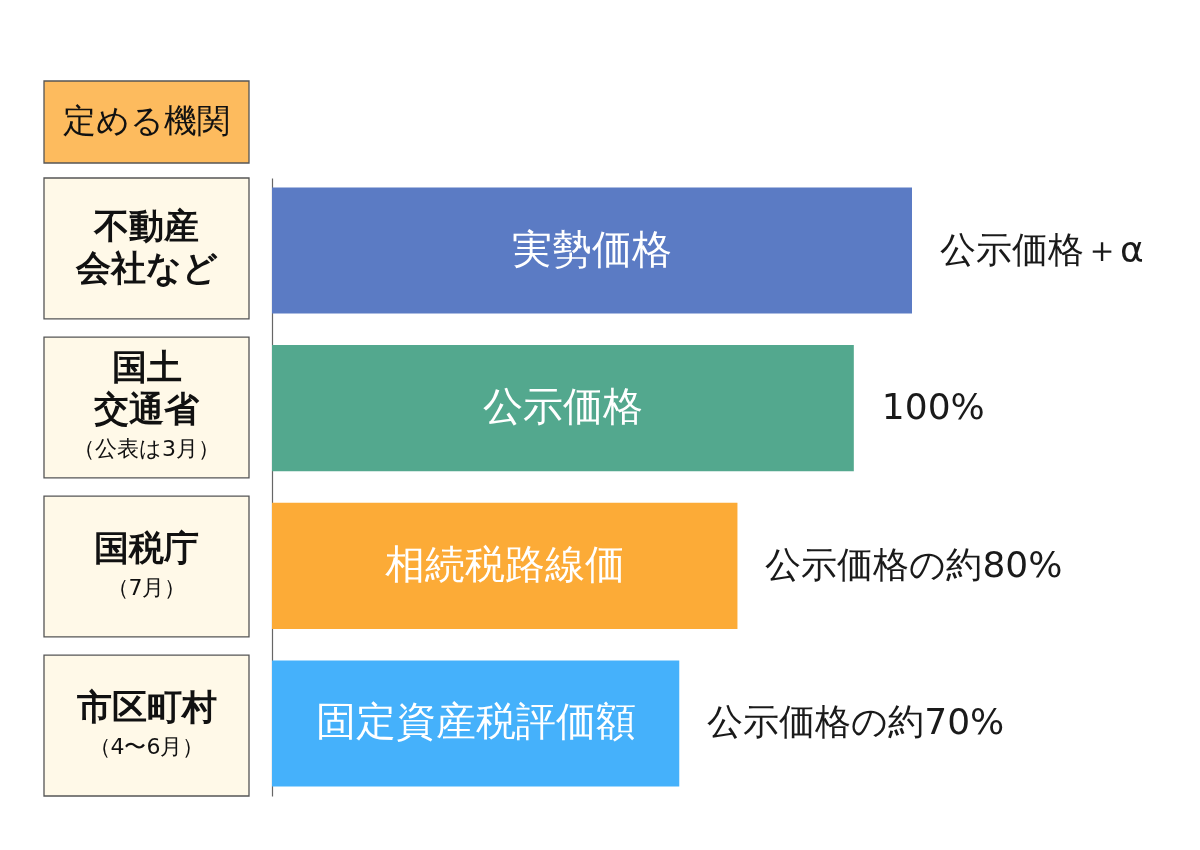 This screenshot has width=1200, height=850. I want to click on data-label: 公示価格＋α, so click(1042, 249).